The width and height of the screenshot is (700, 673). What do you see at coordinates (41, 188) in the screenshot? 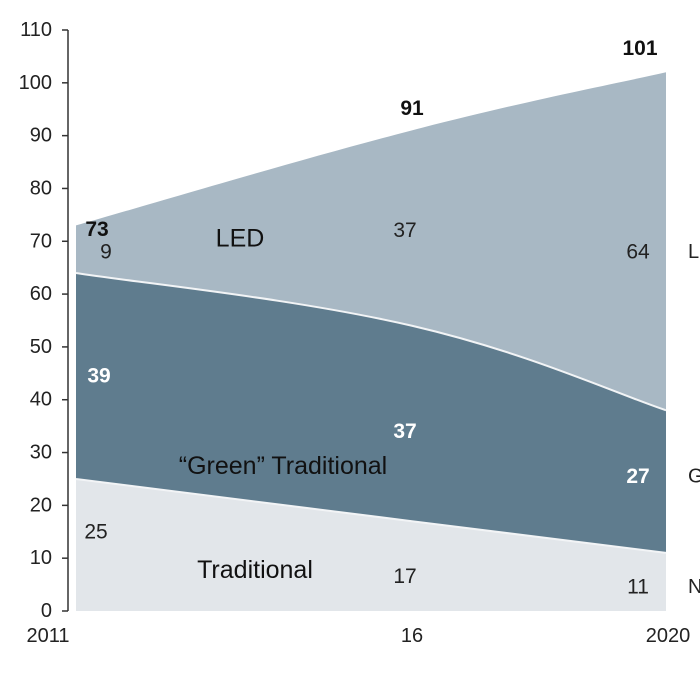
I see `y-tick-label: 80` at bounding box center [41, 188].